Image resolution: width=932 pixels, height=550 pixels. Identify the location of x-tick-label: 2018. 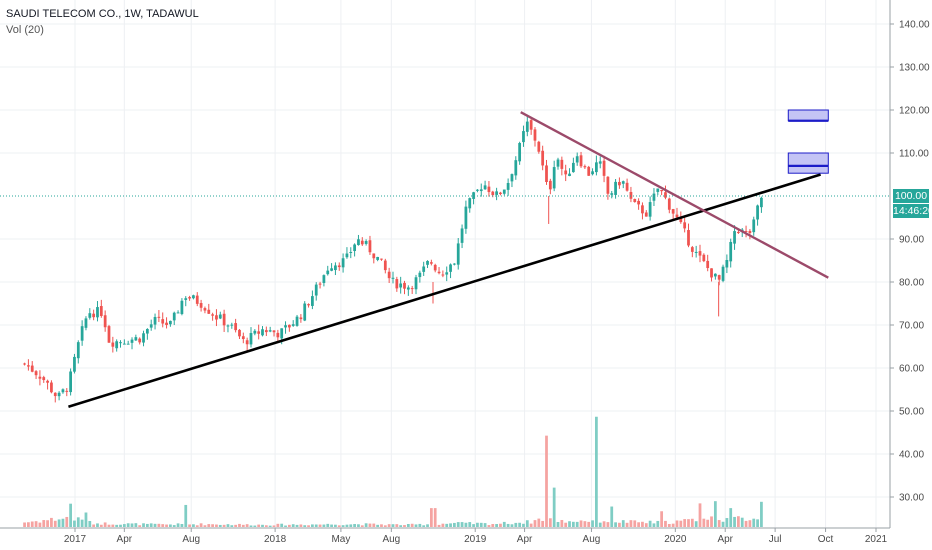
(275, 539).